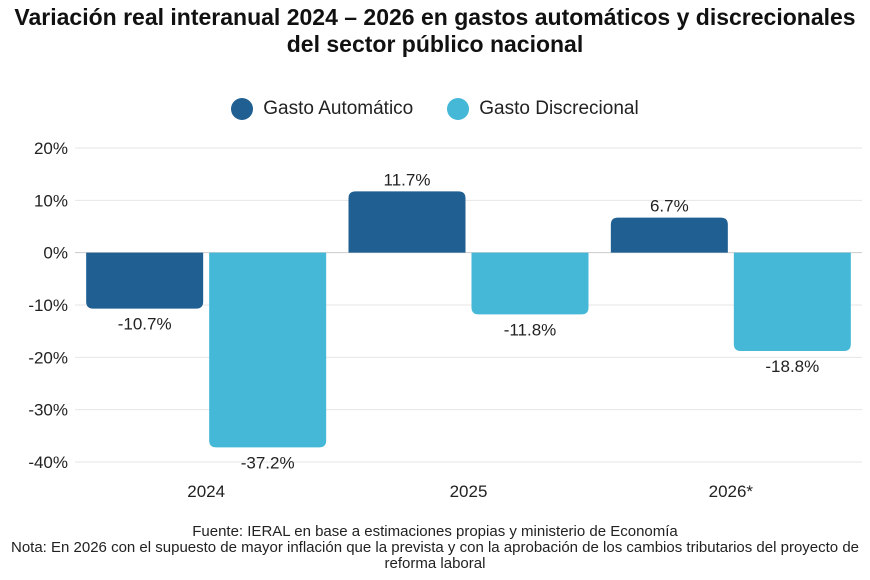 The width and height of the screenshot is (870, 580). What do you see at coordinates (559, 108) in the screenshot?
I see `legend-label: Gasto Discrecional` at bounding box center [559, 108].